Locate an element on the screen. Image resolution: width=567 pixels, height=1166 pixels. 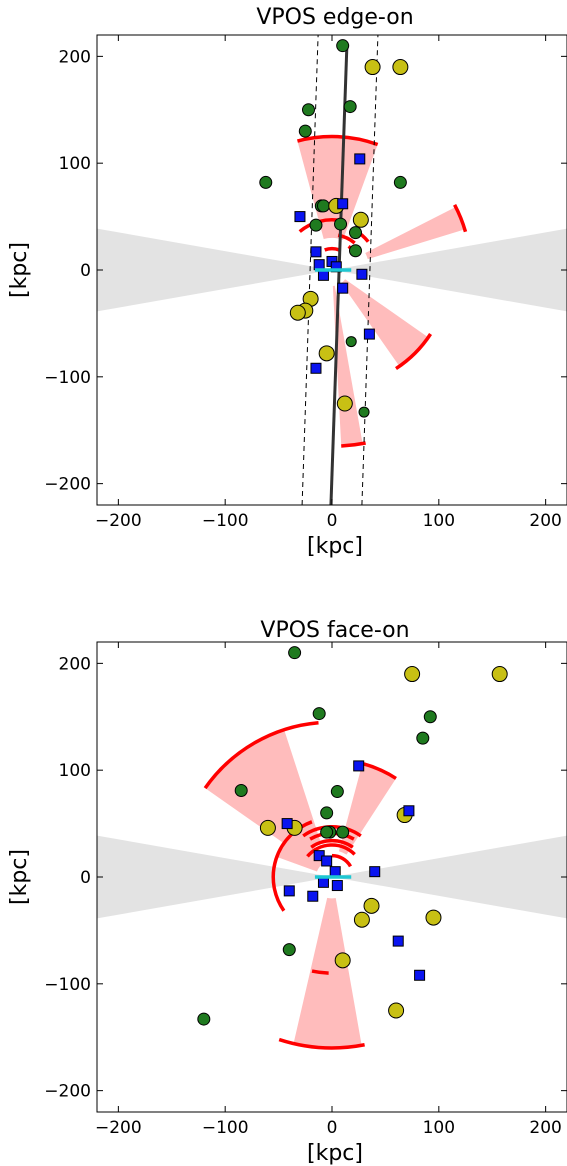
wedge is located at coordinates (367, 809).